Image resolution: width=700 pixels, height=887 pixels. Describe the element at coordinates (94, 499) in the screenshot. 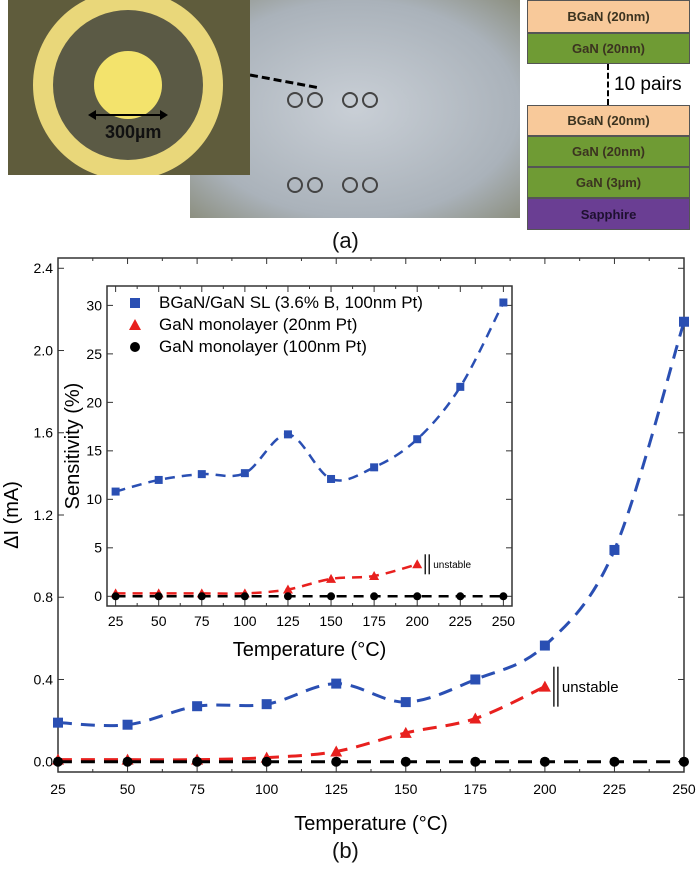

I see `y-tick-label: 10` at that location.